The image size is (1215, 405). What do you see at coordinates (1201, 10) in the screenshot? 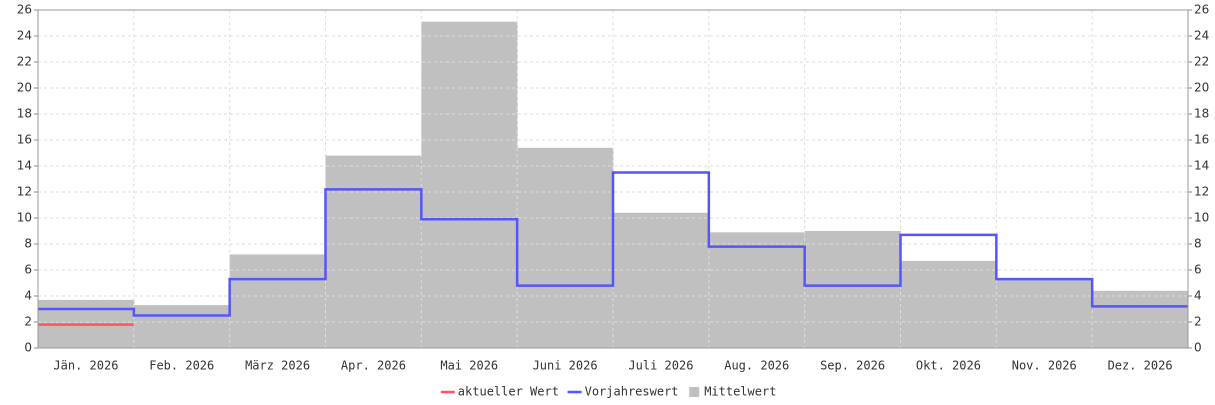
I see `y2-tick-label: 26` at bounding box center [1201, 10].